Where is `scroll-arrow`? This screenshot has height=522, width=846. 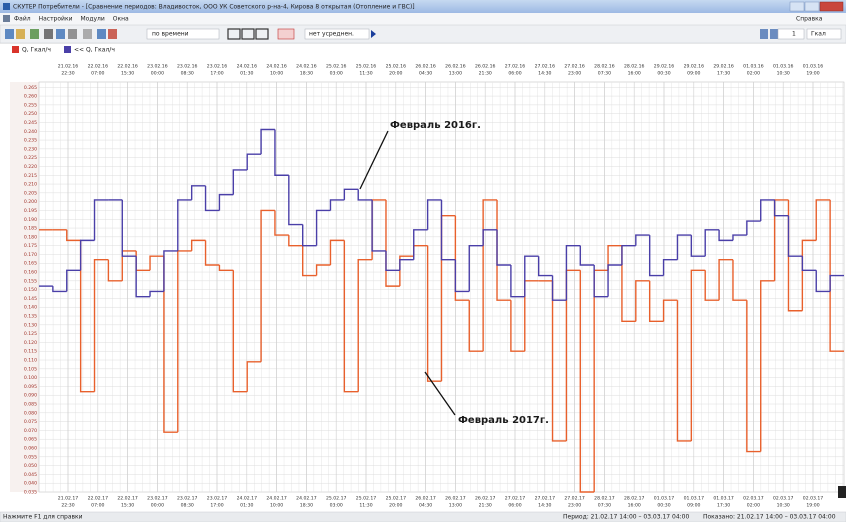 scroll-arrow is located at coordinates (842, 492).